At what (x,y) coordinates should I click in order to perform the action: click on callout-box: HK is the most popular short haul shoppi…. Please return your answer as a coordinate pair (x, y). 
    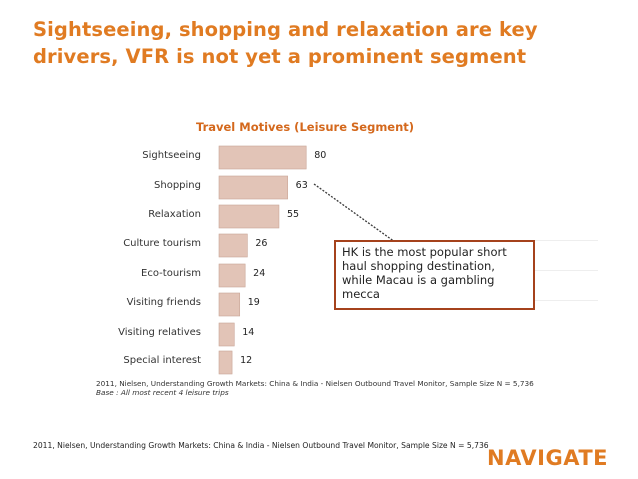
    Looking at the image, I should click on (434, 275).